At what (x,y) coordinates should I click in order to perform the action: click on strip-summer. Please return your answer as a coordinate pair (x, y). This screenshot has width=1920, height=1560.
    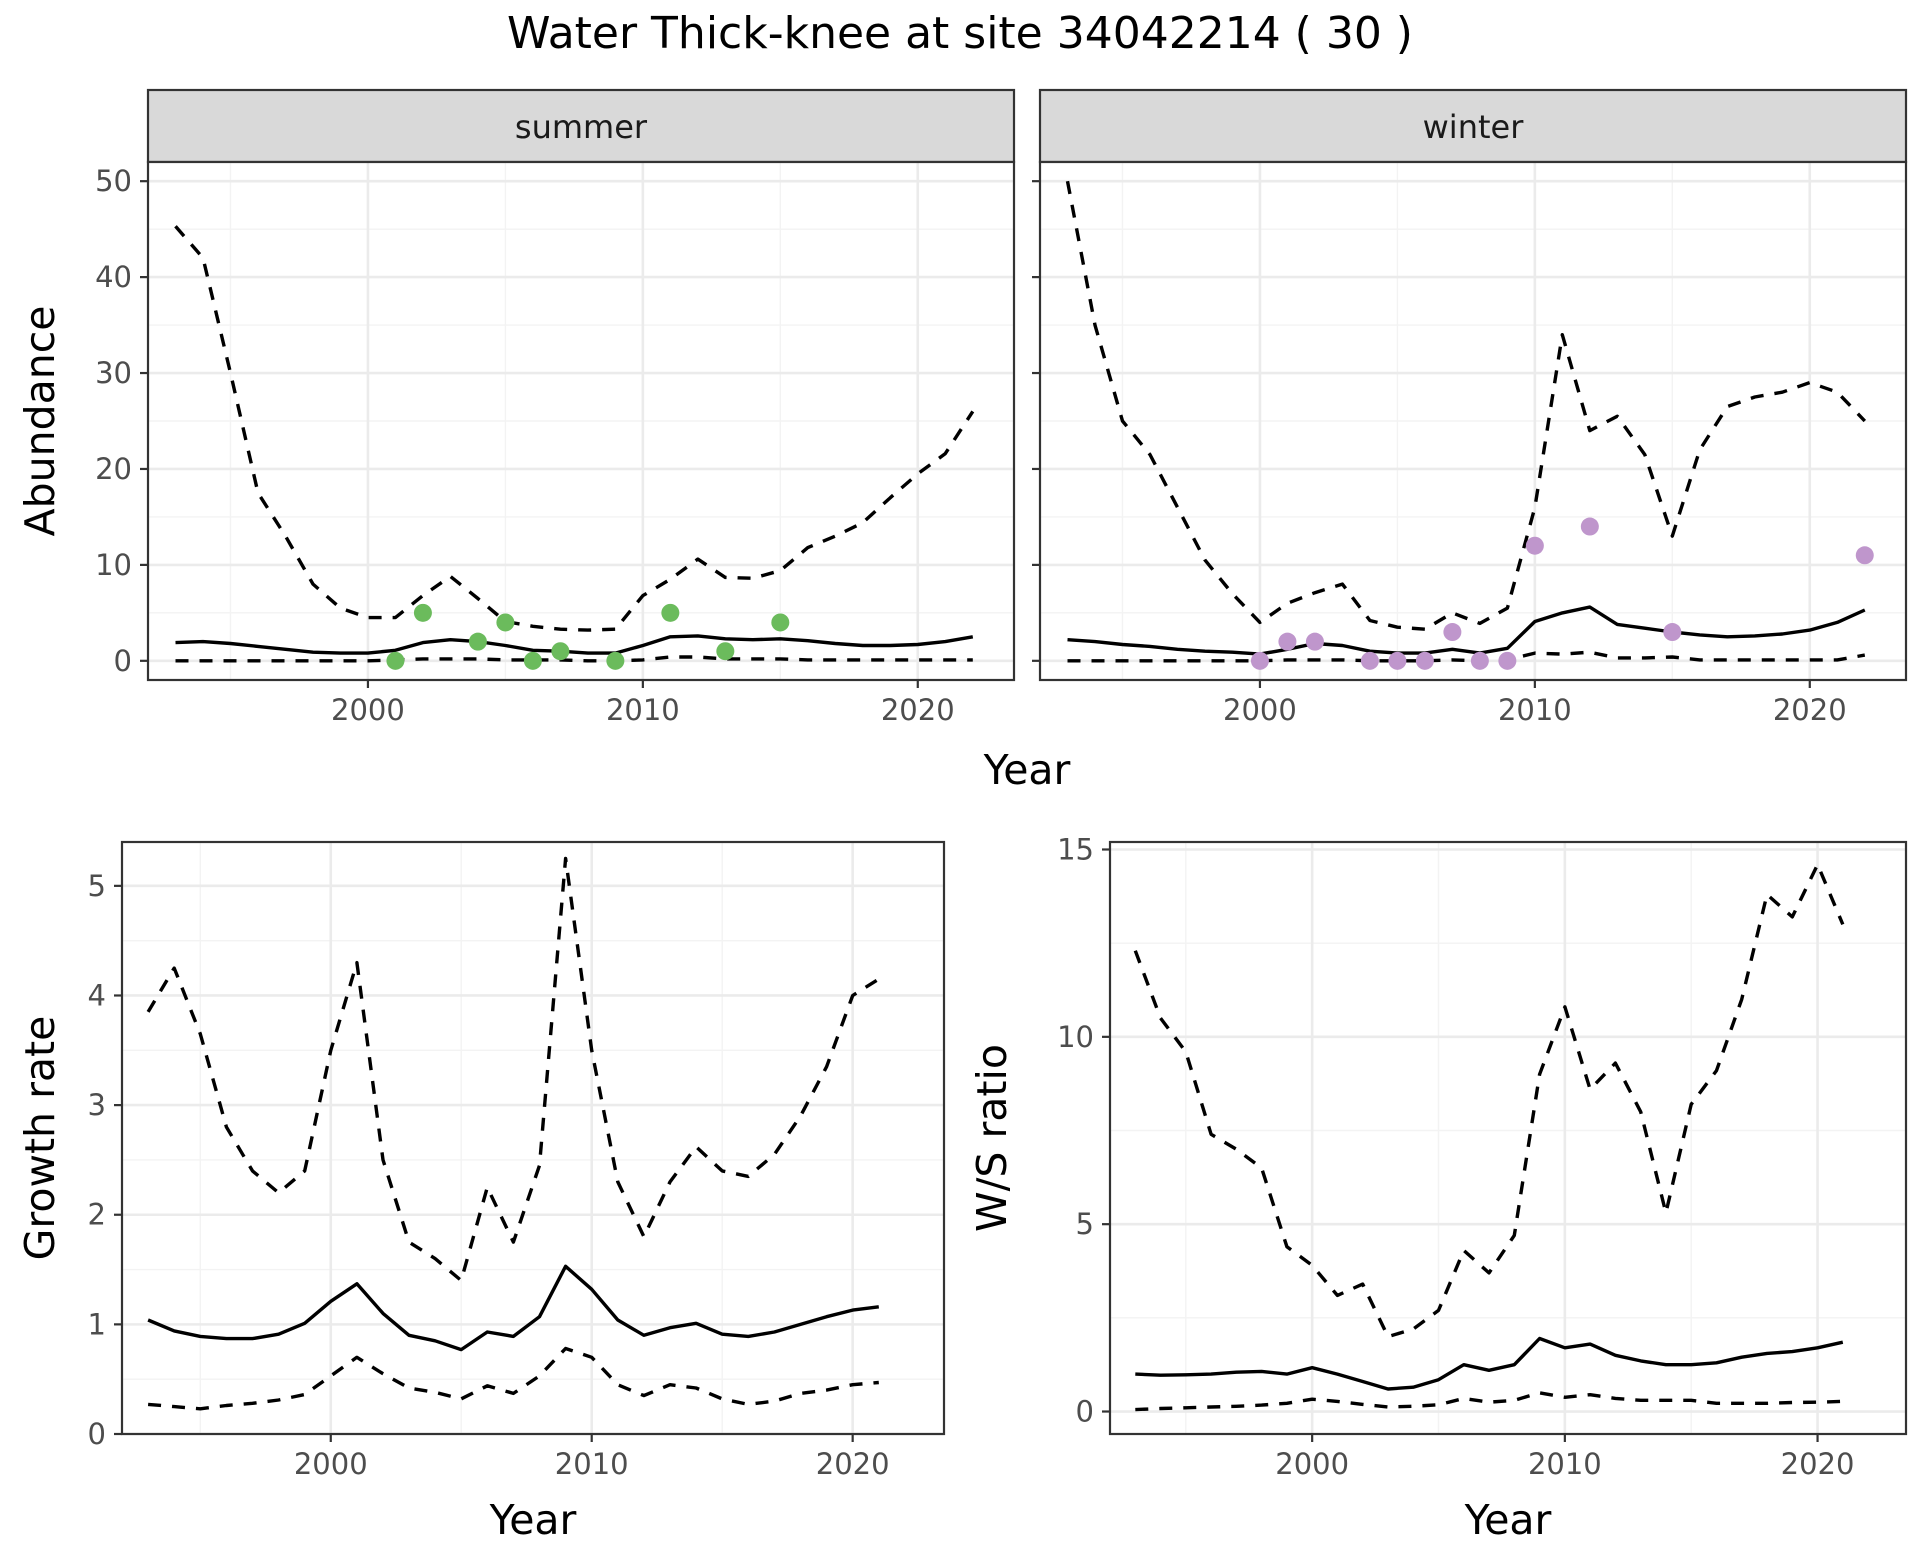
    Looking at the image, I should click on (581, 126).